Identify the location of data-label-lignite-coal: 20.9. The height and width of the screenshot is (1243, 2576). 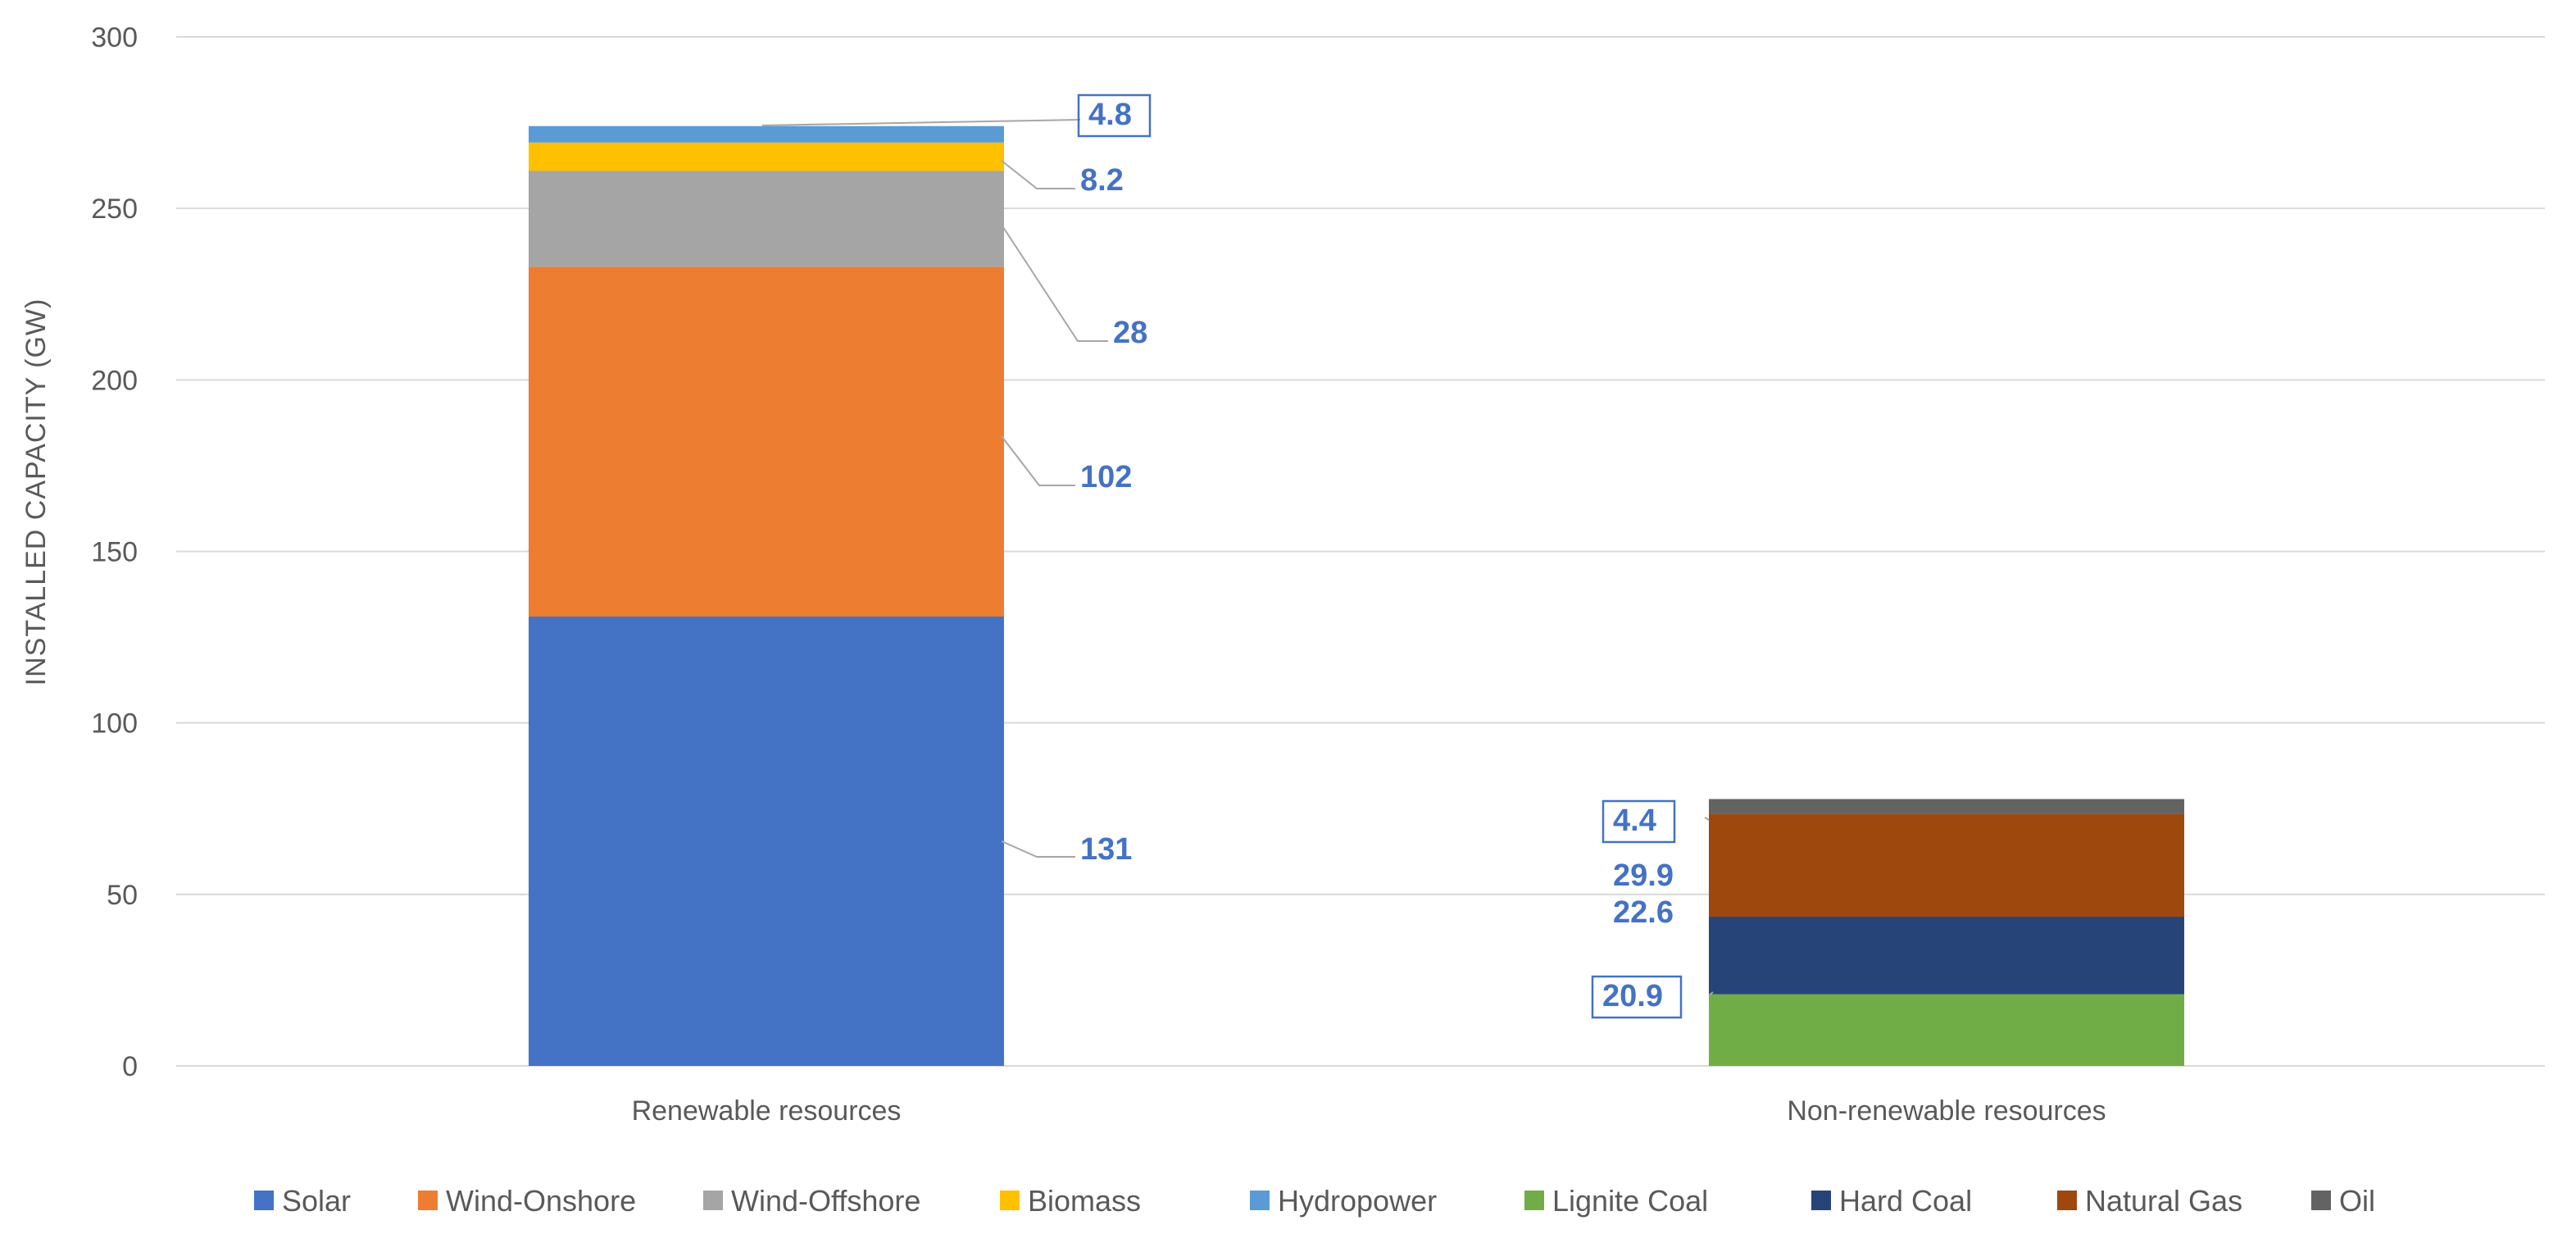
(1632, 996).